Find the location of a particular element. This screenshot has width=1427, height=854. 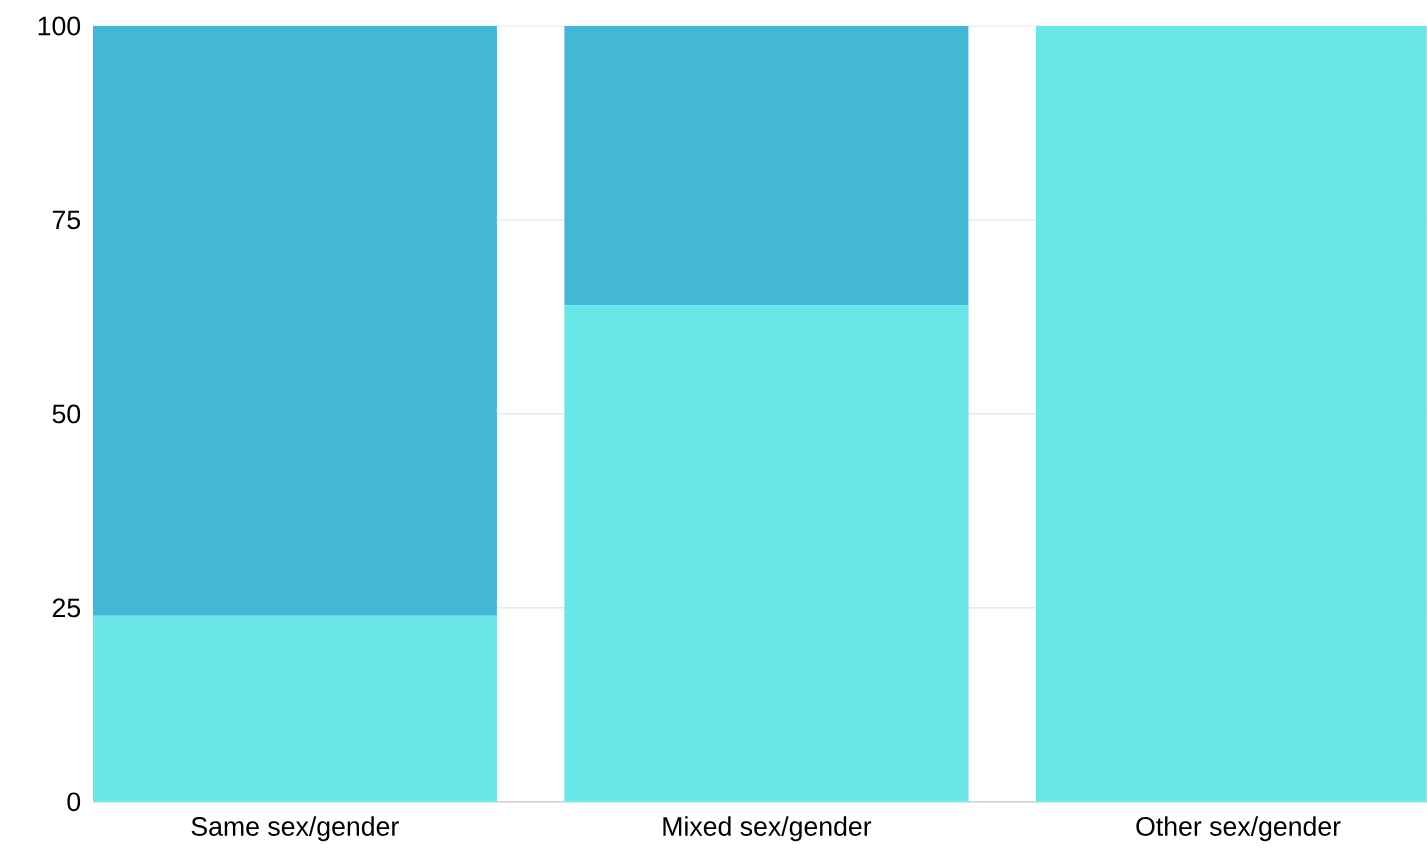

x-tick-label: Same sex/gender is located at coordinates (295, 829).